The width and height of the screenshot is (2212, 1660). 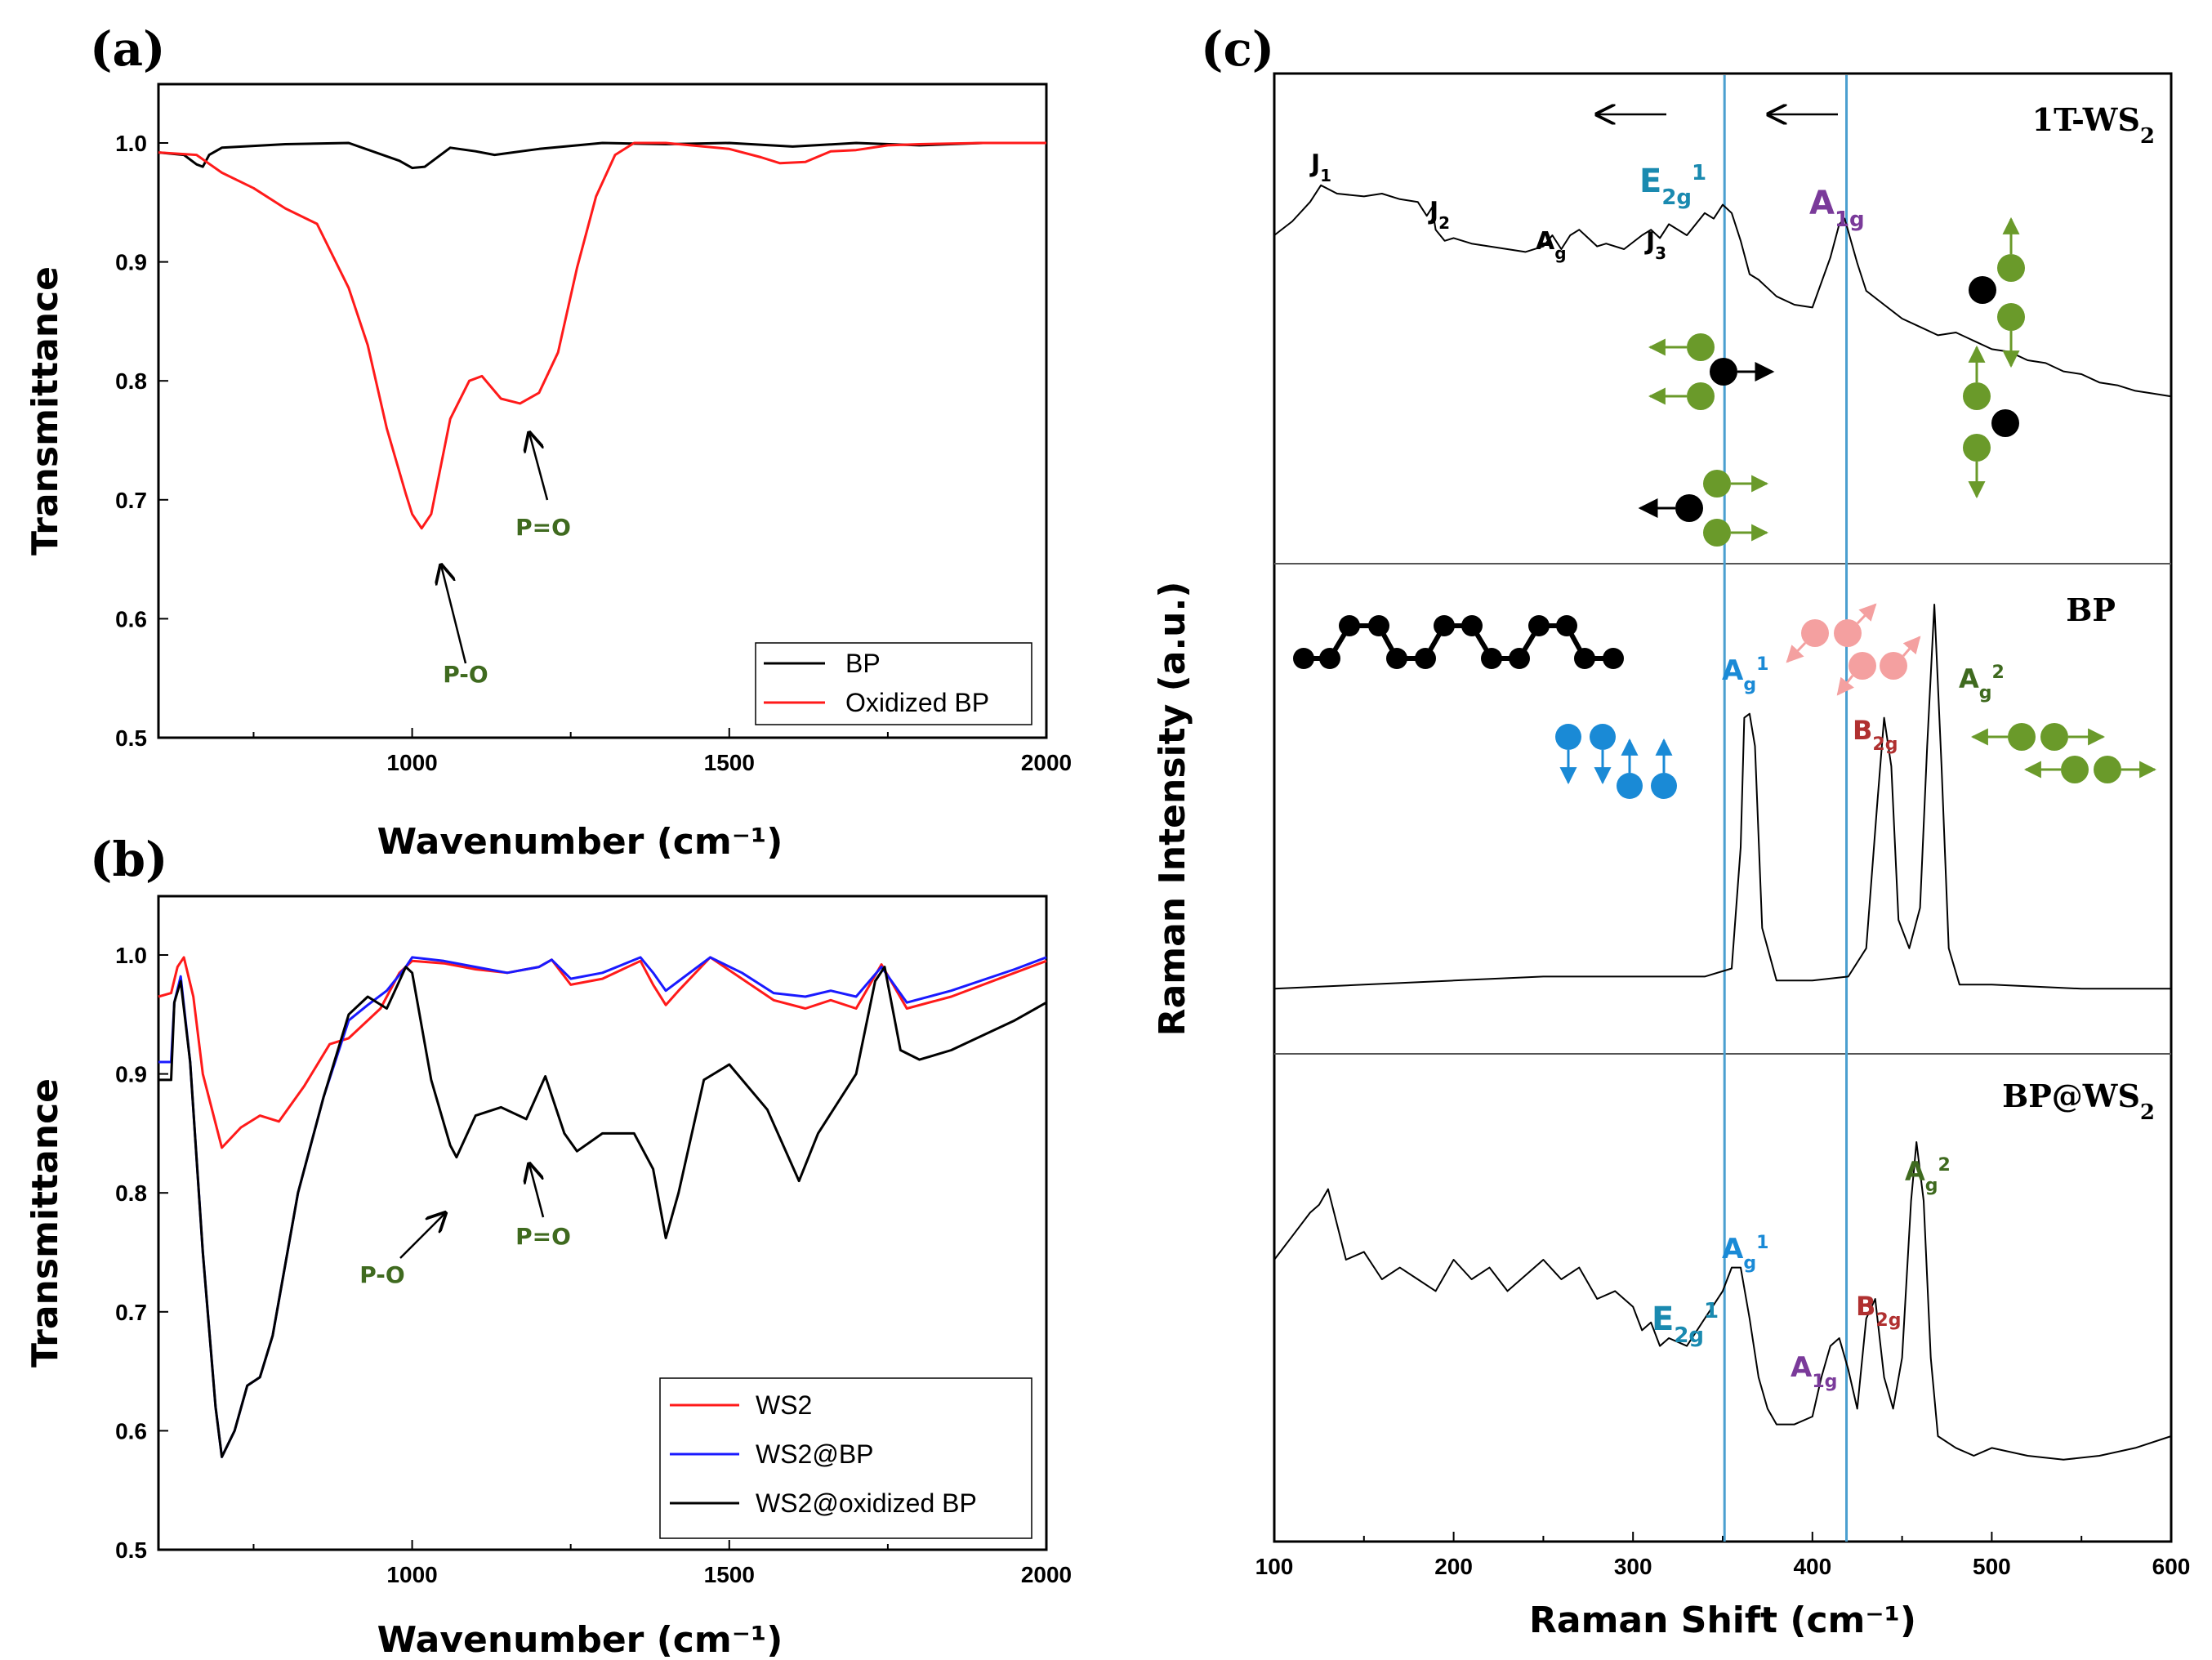 I want to click on annotation-arrow-p-o-b, so click(x=422, y=1236).